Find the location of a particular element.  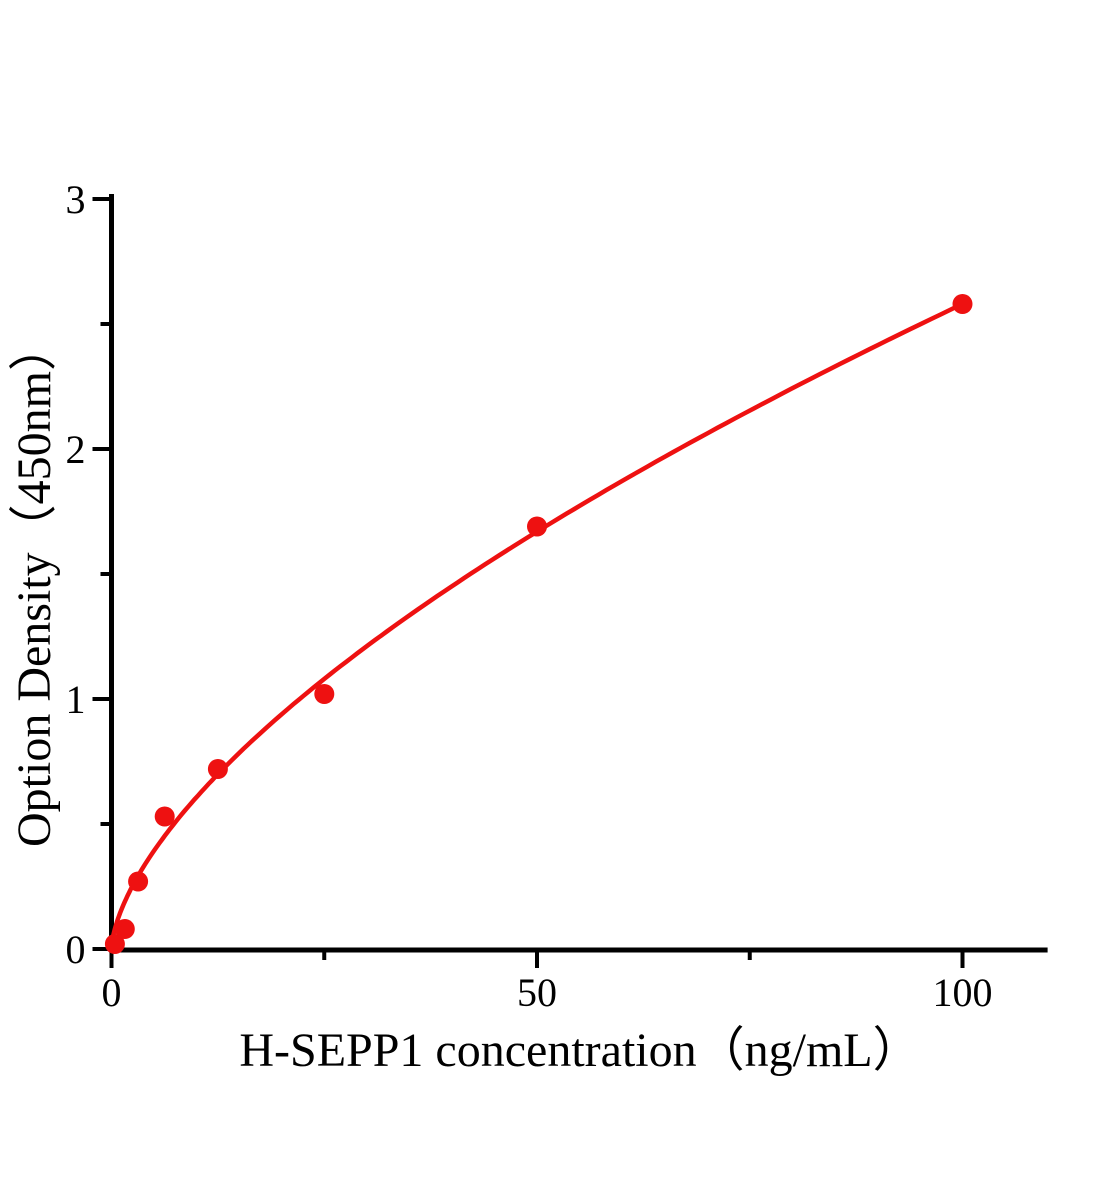

x-tick-label: 100 is located at coordinates (963, 992).